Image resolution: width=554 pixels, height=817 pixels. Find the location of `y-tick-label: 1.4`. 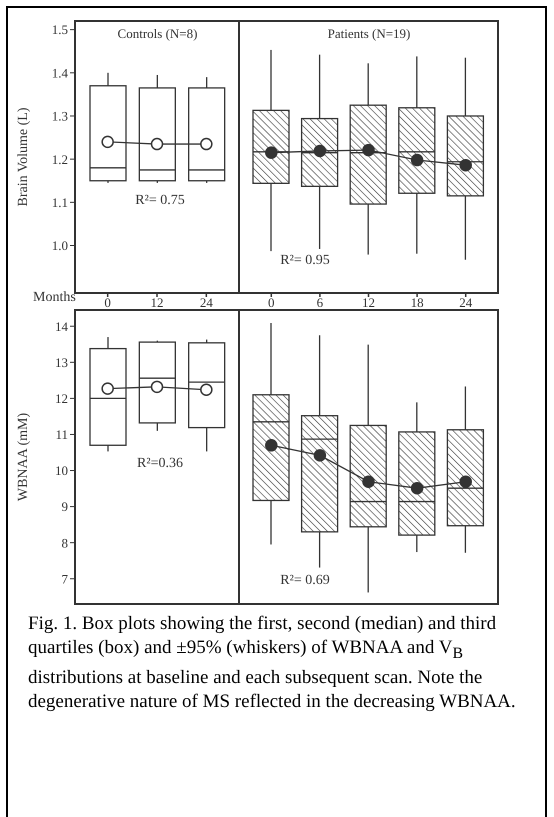

y-tick-label: 1.4 is located at coordinates (60, 72).